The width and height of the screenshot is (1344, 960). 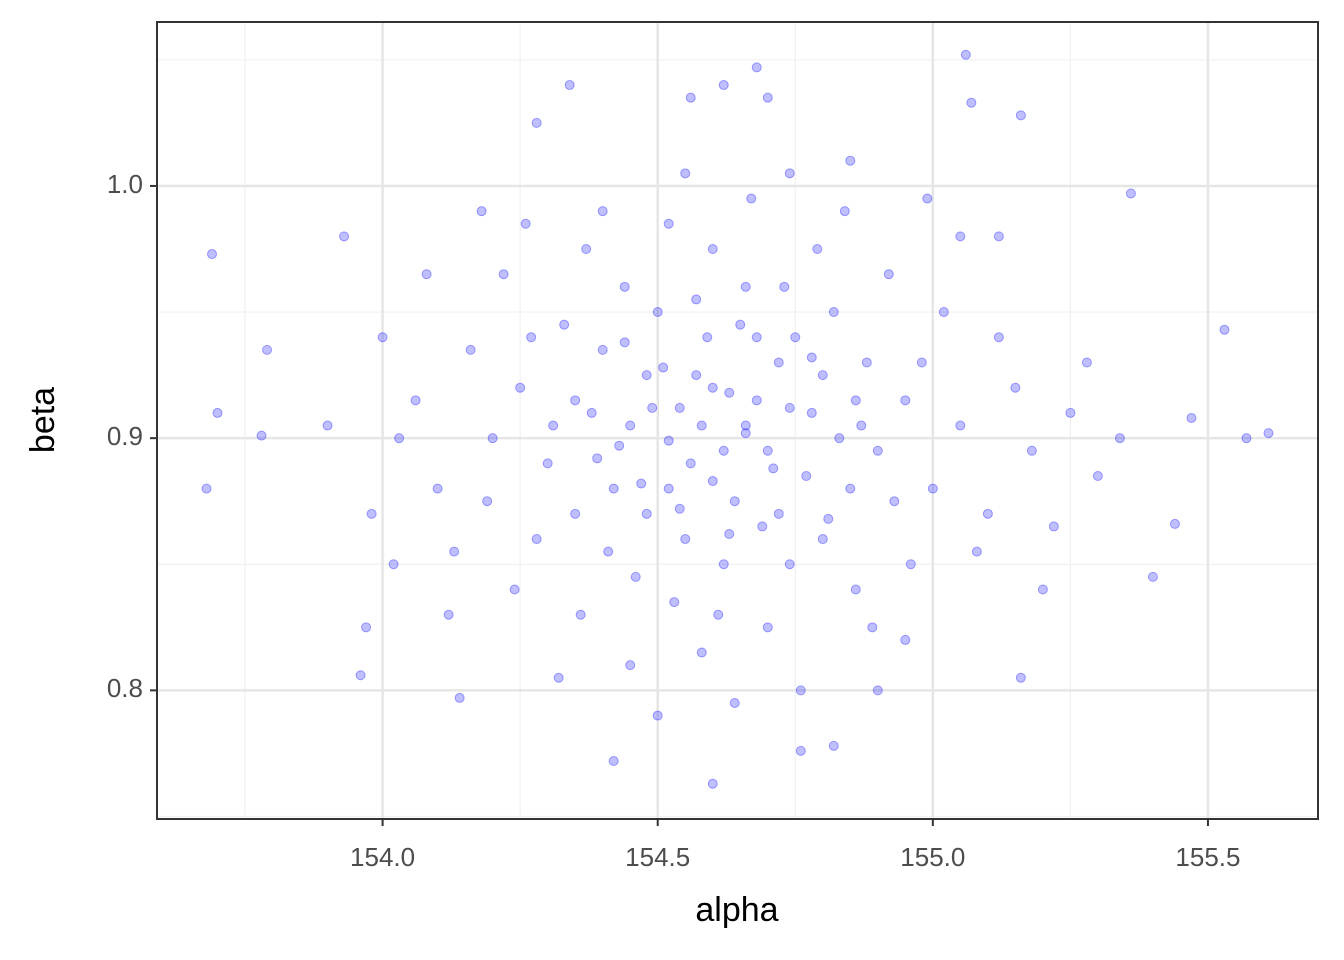 I want to click on x-tick-label: 155.5, so click(x=1207, y=857).